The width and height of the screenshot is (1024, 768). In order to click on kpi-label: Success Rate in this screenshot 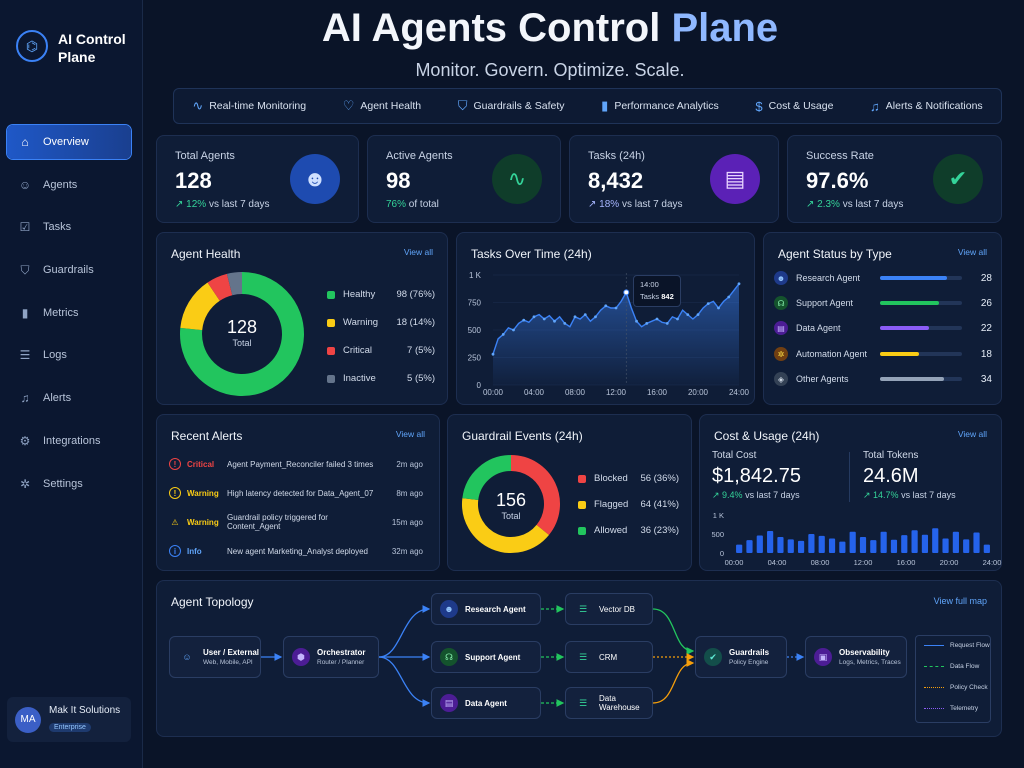, I will do `click(840, 156)`.